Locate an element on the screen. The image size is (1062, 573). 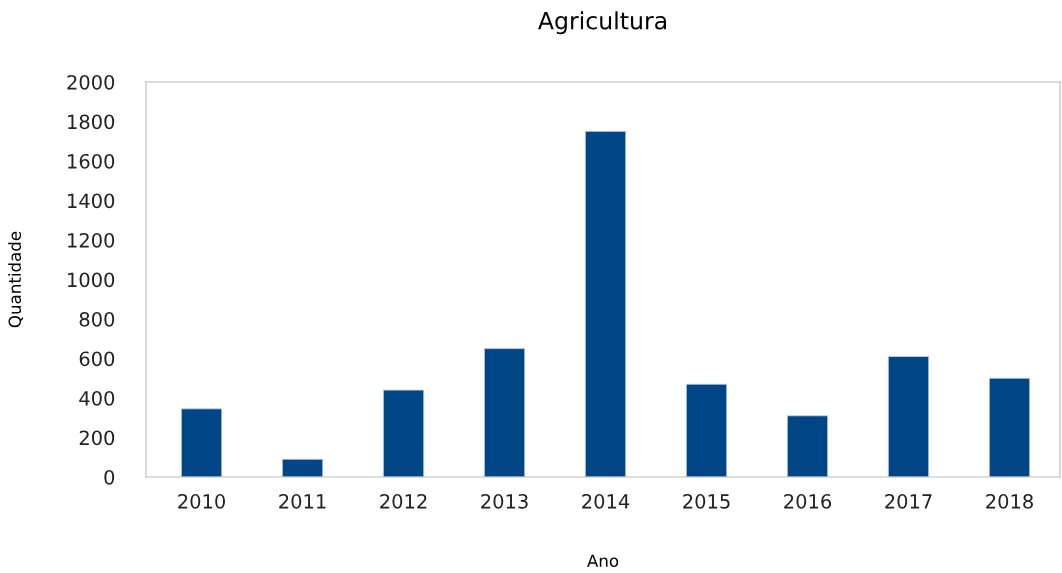
y-tick-label: 1000 is located at coordinates (91, 280).